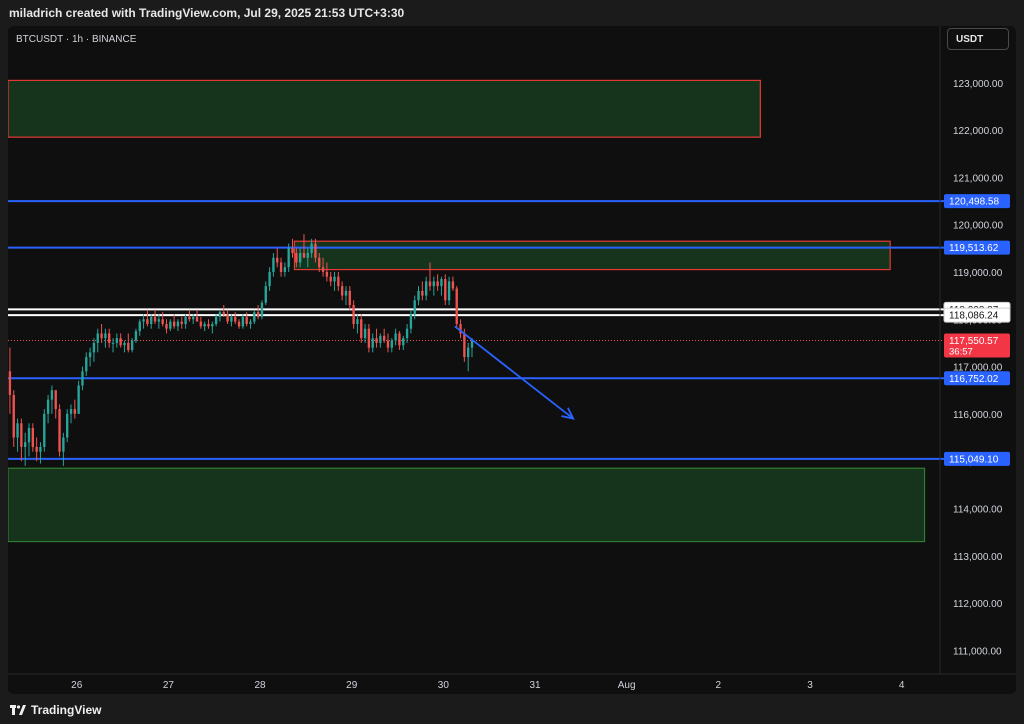 The width and height of the screenshot is (1024, 724). What do you see at coordinates (974, 379) in the screenshot?
I see `level-price-label: 116,752.02` at bounding box center [974, 379].